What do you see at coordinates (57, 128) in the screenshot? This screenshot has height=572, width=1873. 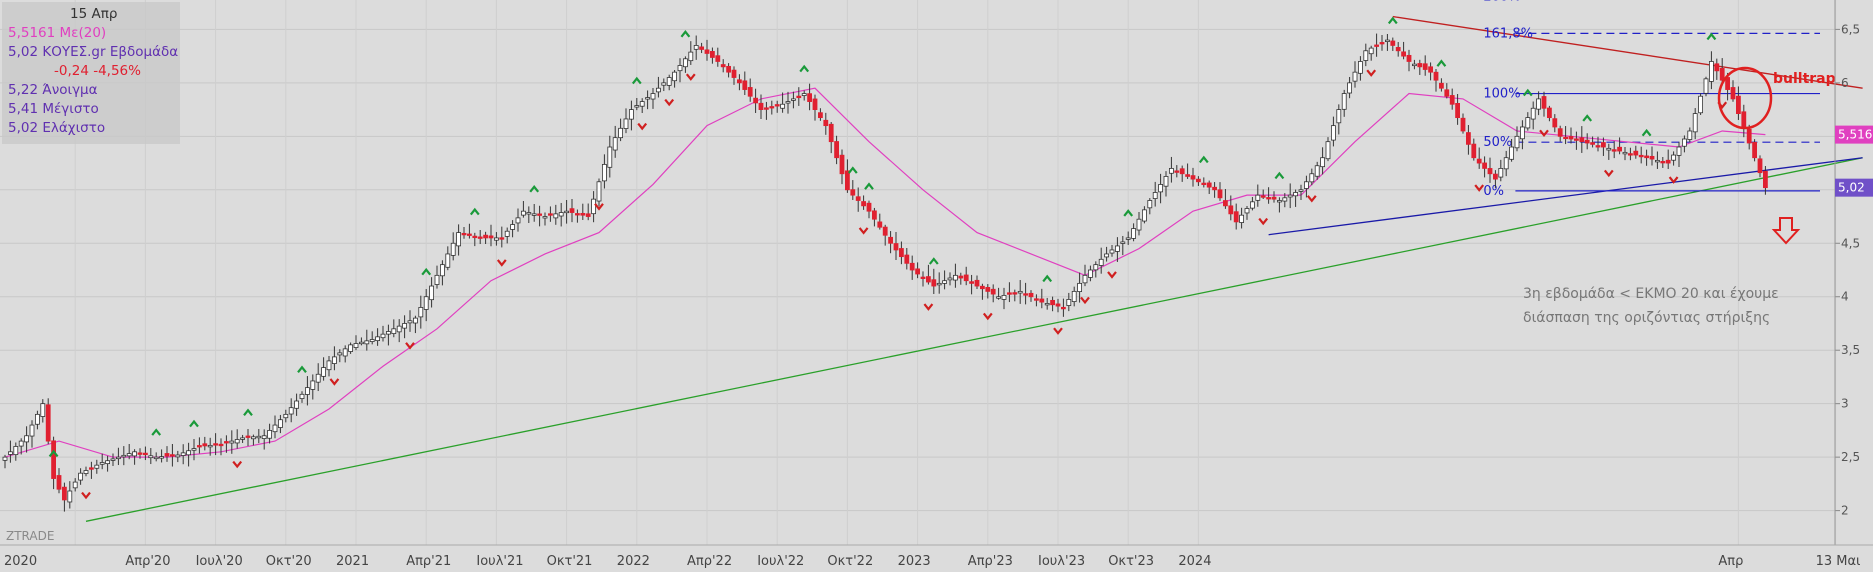 I see `info-low: 5,02 Ελάχιστο` at bounding box center [57, 128].